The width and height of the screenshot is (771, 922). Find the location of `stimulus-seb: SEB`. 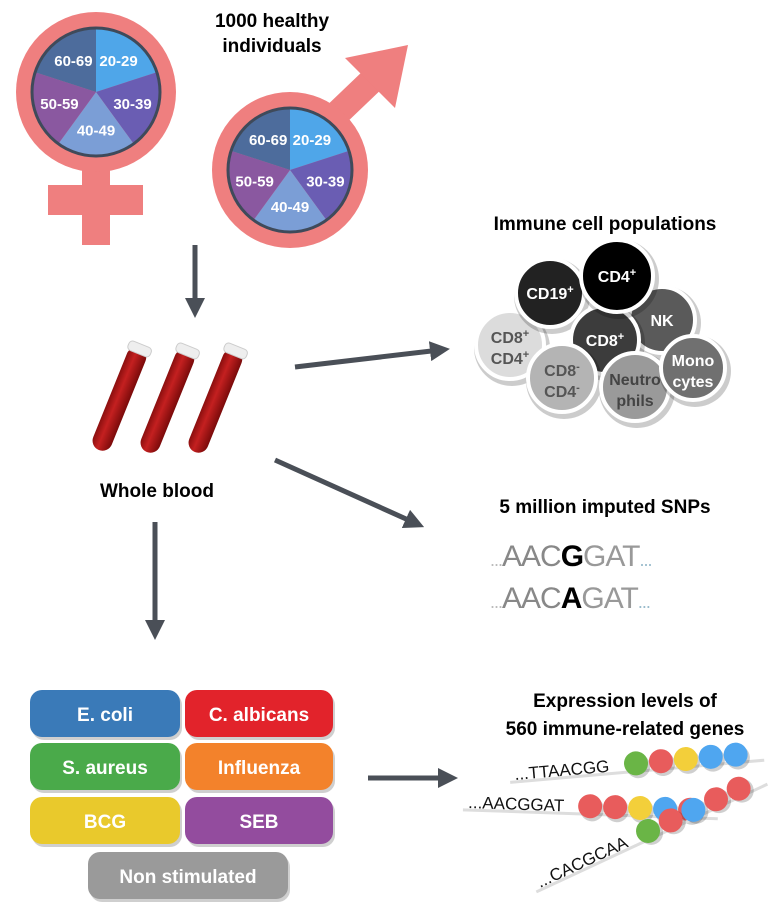

stimulus-seb: SEB is located at coordinates (260, 822).